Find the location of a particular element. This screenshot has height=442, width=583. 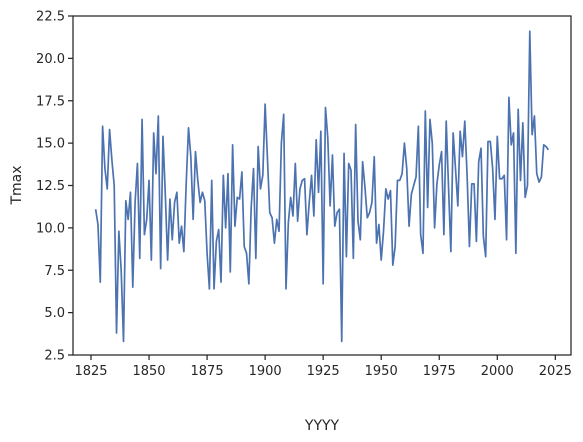

x-tick-label: 2025 is located at coordinates (555, 371).